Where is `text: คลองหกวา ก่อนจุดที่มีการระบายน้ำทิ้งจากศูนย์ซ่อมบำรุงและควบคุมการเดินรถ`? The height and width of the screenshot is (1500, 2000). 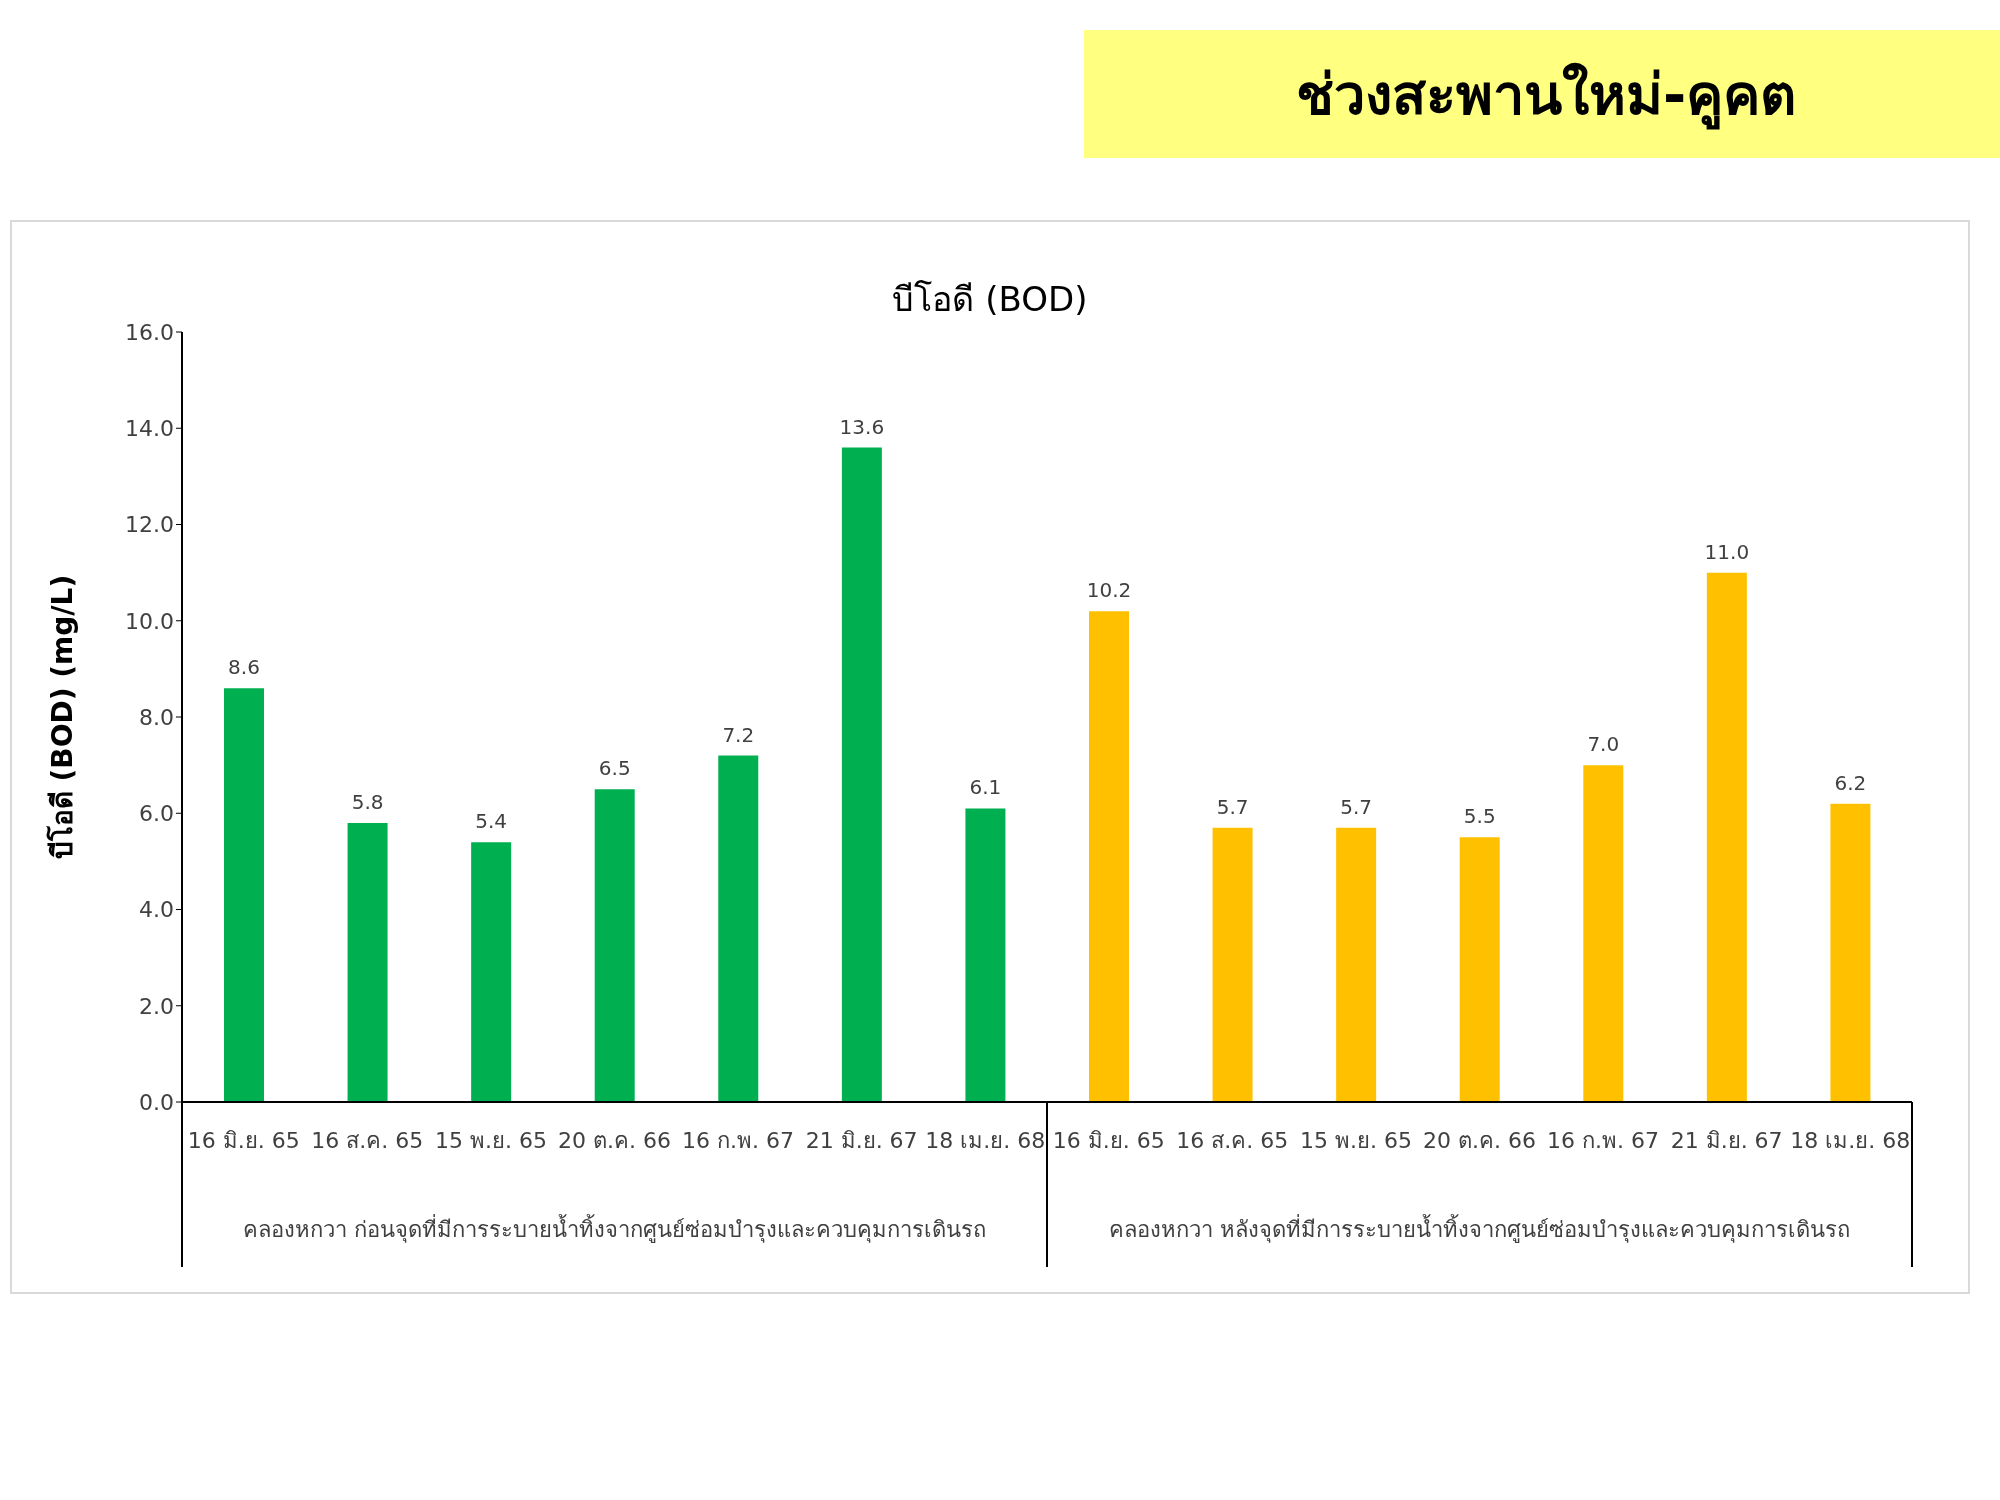
text: คลองหกวา ก่อนจุดที่มีการระบายน้ำทิ้งจากศูนย์ซ่อมบำรุงและควบคุมการเดินรถ is located at coordinates (614, 1228).